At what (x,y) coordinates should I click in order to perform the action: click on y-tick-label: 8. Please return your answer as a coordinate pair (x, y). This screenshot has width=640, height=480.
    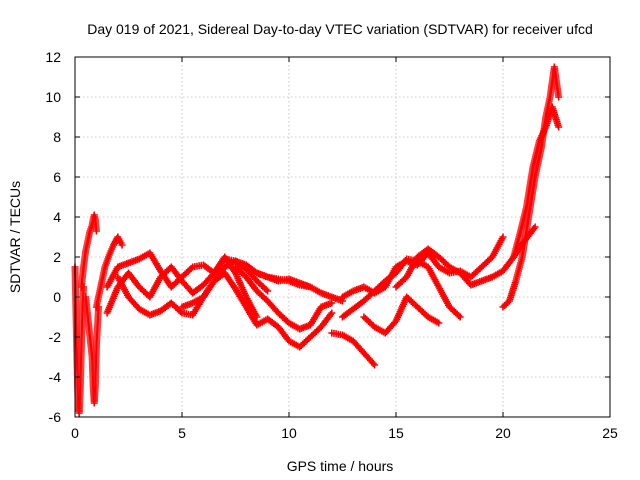
    Looking at the image, I should click on (57, 137).